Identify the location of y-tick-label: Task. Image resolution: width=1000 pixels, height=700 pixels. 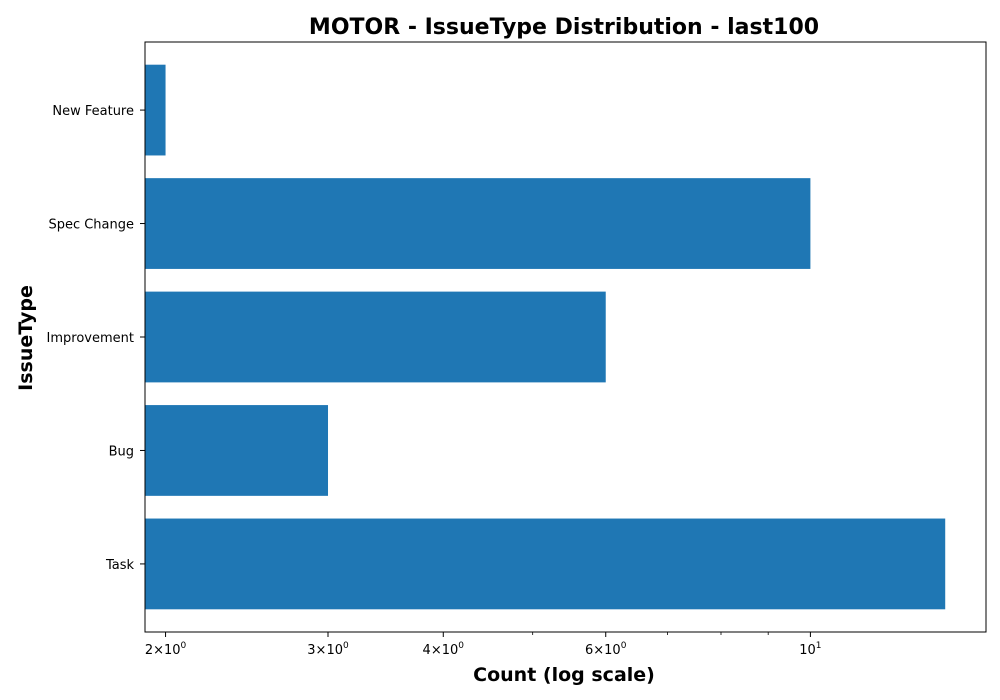
(120, 565).